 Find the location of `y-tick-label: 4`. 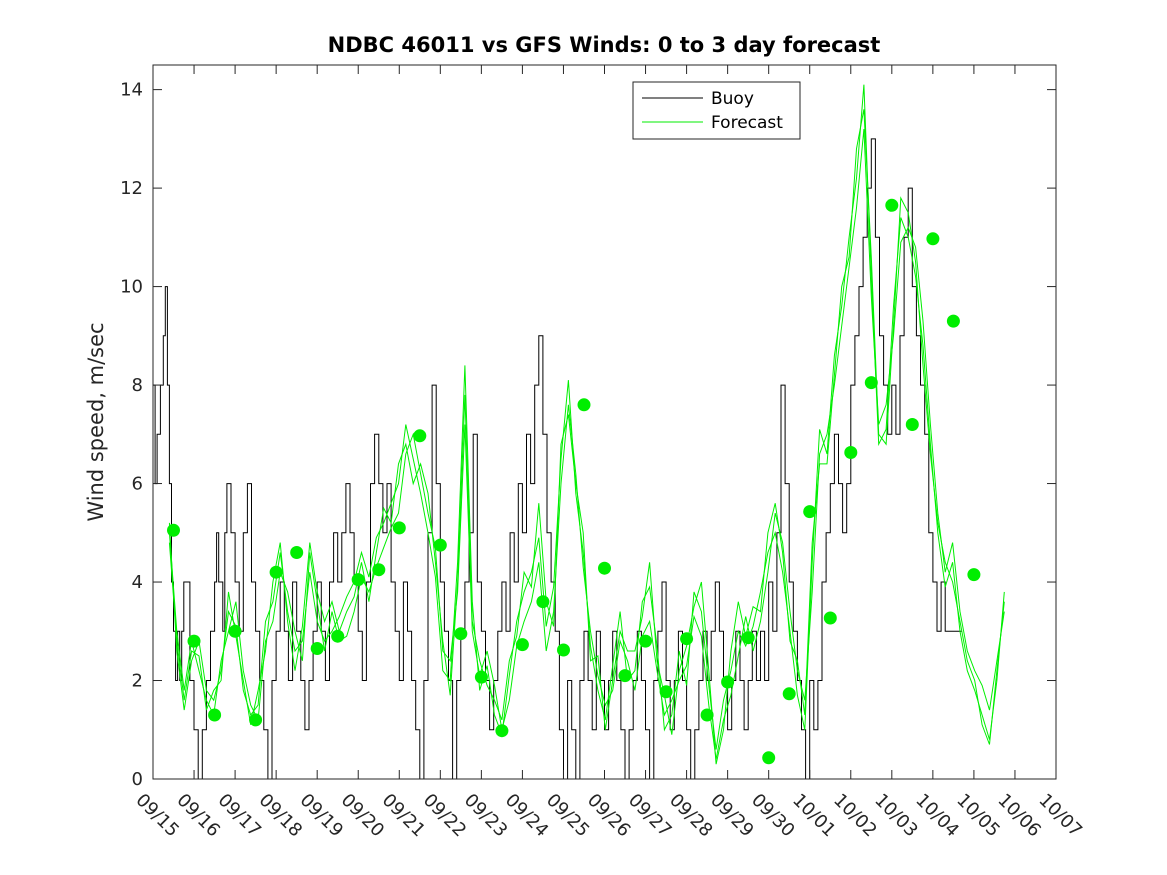

y-tick-label: 4 is located at coordinates (137, 582).